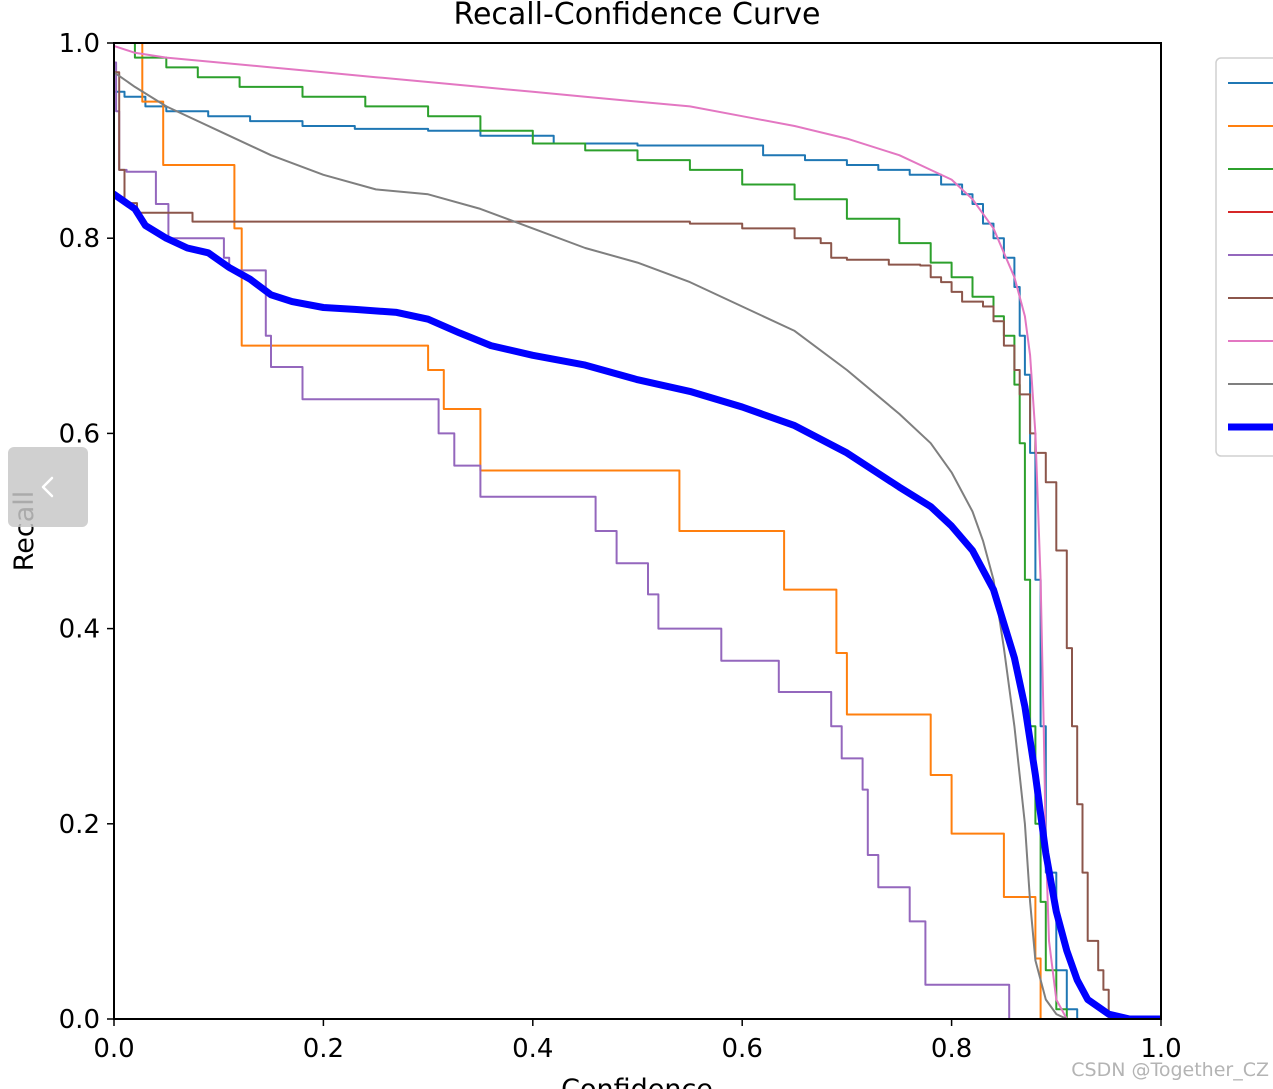 This screenshot has width=1273, height=1089. I want to click on y-tick-label: 0.2, so click(79, 825).